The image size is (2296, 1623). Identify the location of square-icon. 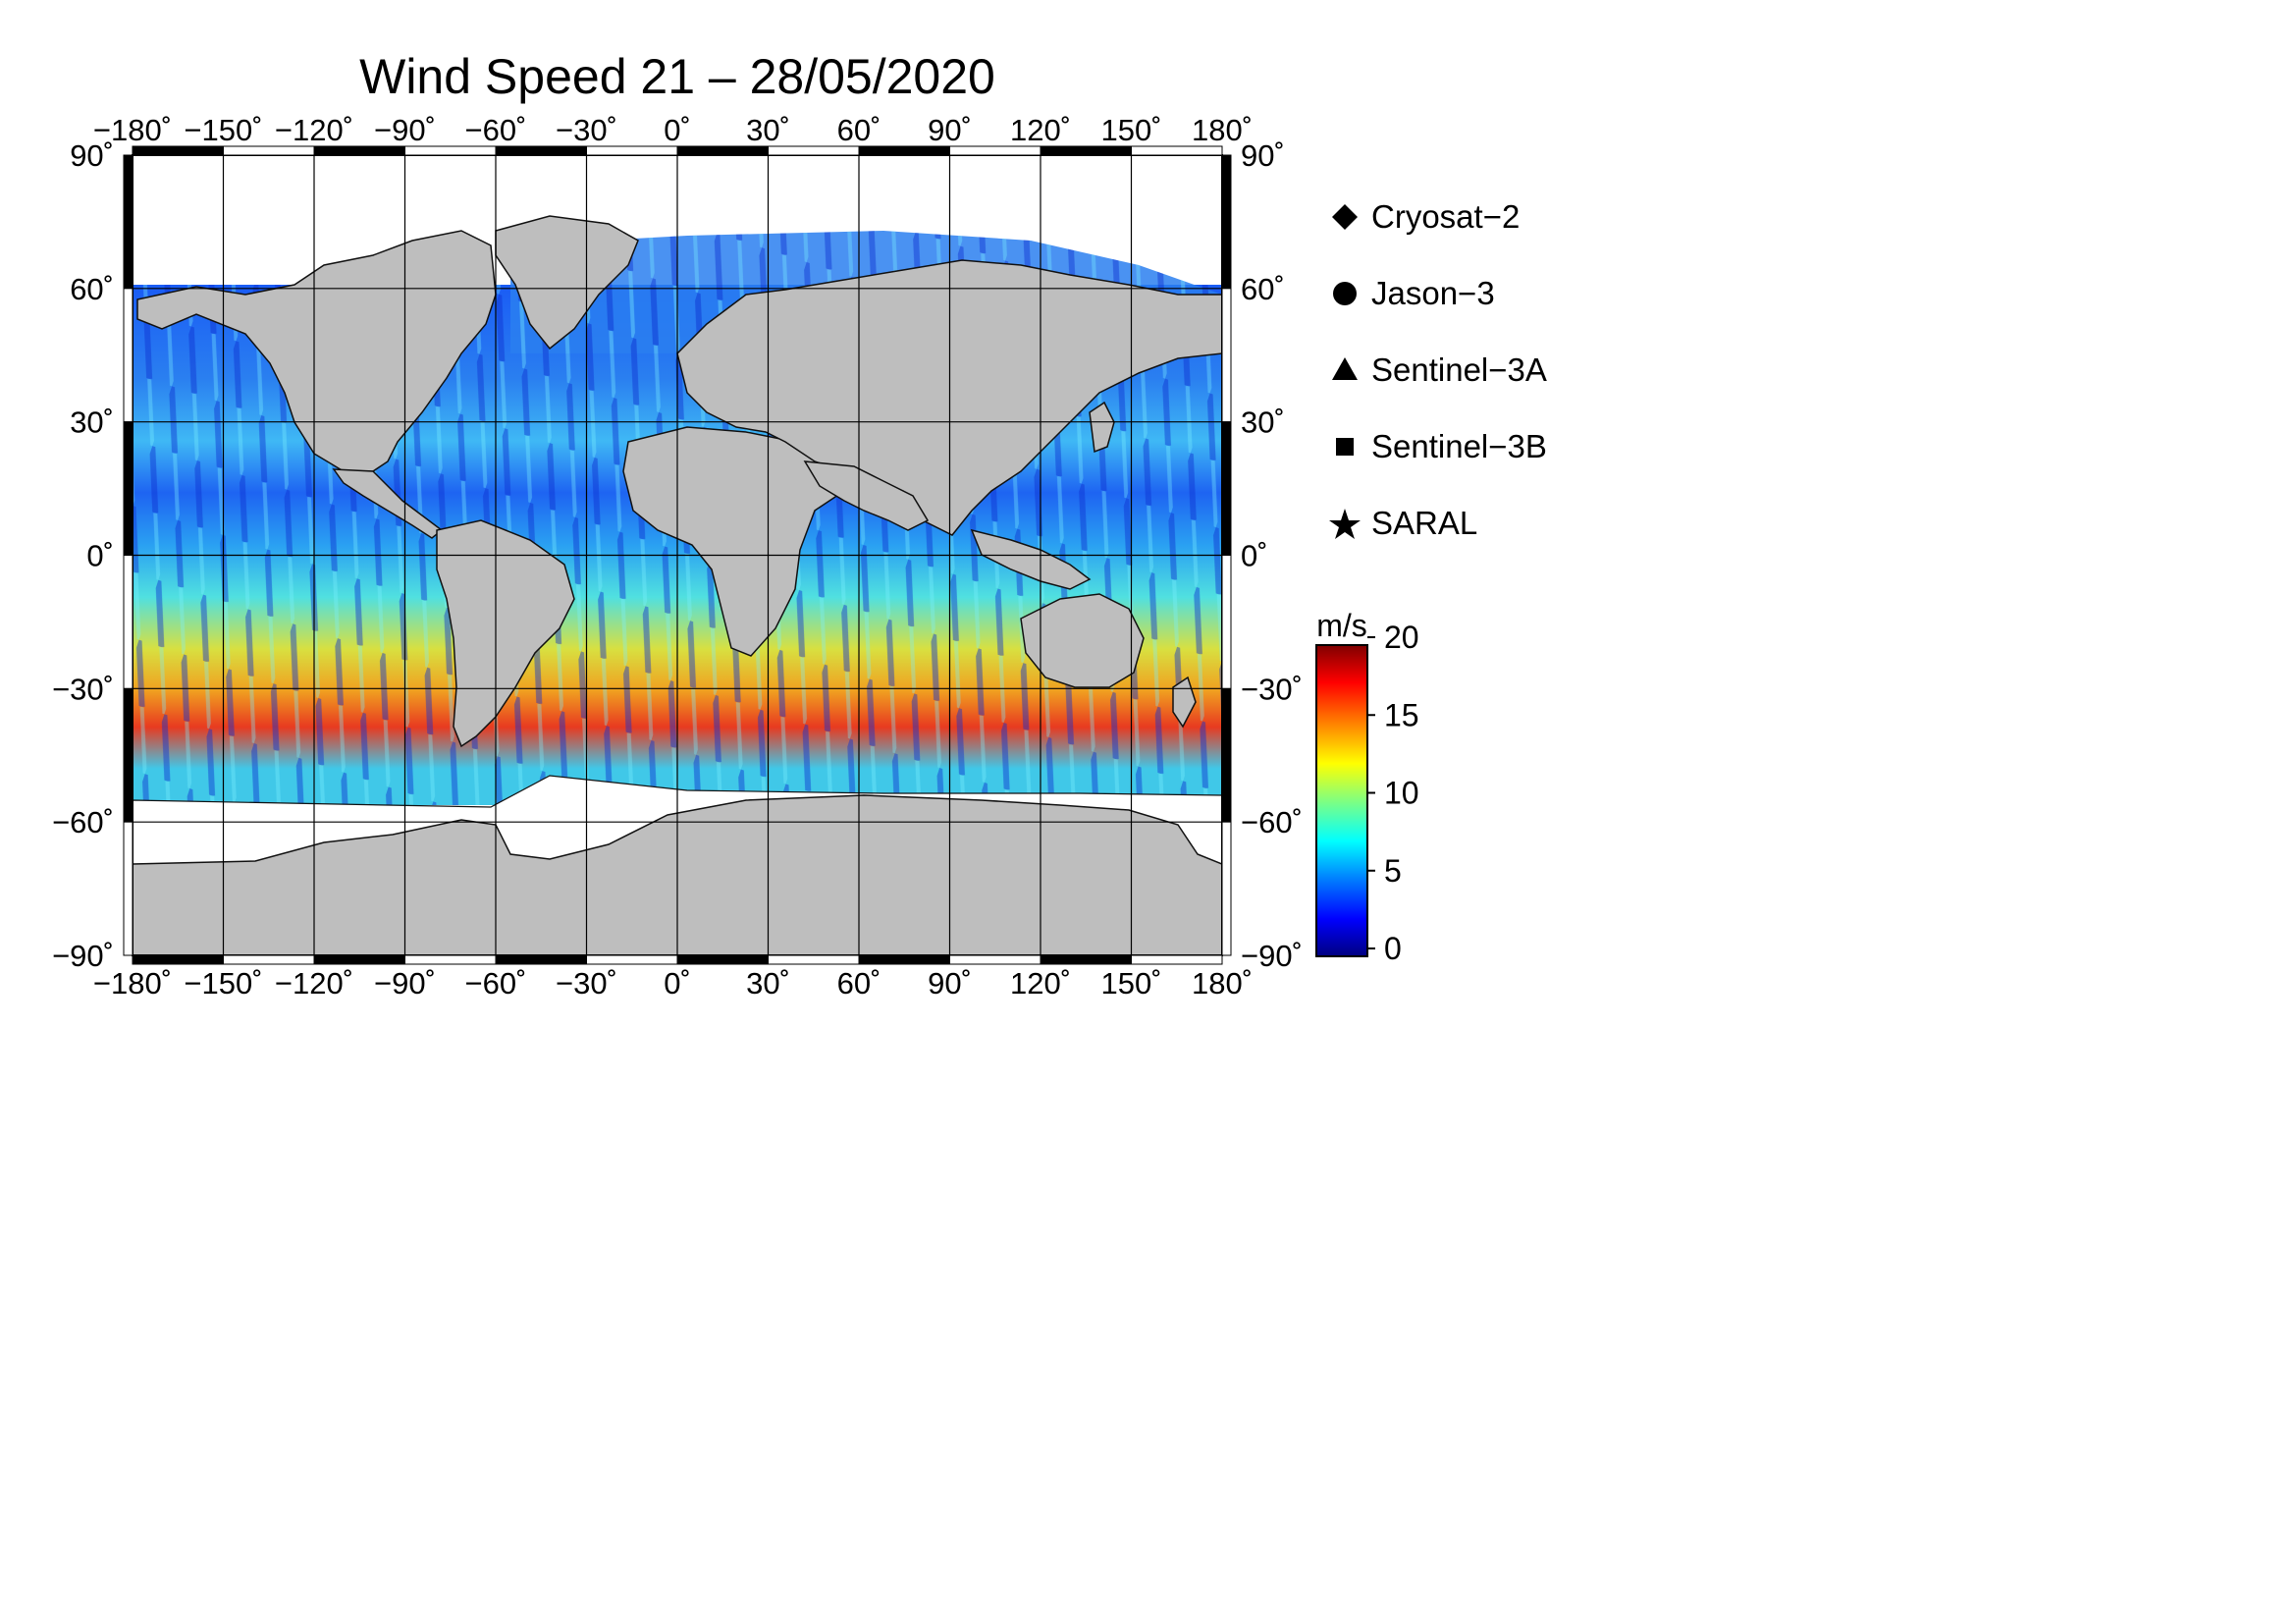
(1345, 447).